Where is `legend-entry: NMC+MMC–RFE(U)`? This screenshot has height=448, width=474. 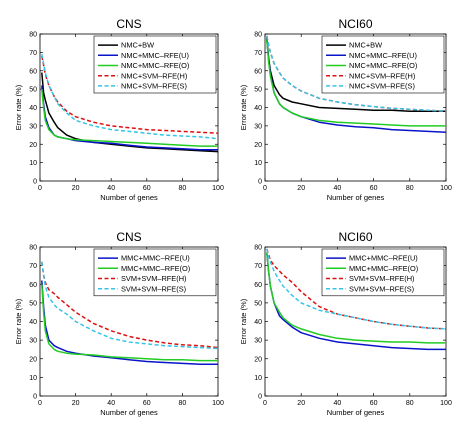 legend-entry: NMC+MMC–RFE(U) is located at coordinates (155, 55).